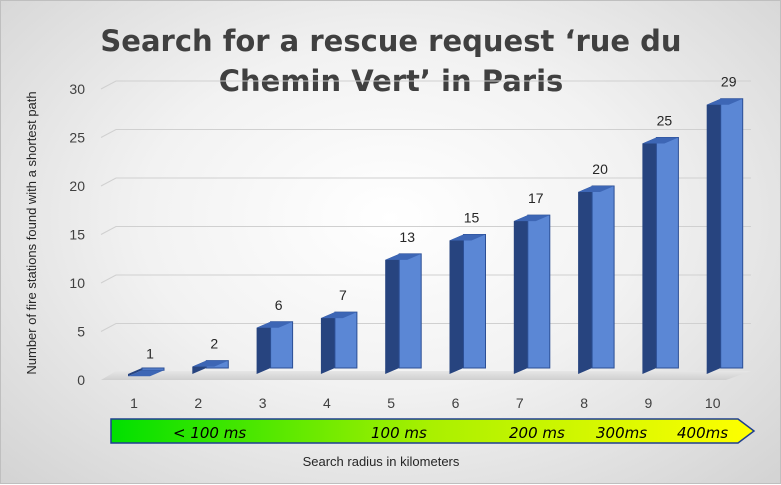 This screenshot has width=781, height=485. Describe the element at coordinates (214, 344) in the screenshot. I see `data-label: 2` at that location.